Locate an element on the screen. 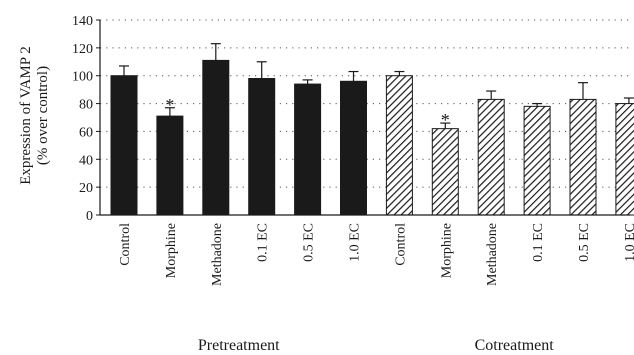  bar-pretreatment-1-0-ec is located at coordinates (353, 148).